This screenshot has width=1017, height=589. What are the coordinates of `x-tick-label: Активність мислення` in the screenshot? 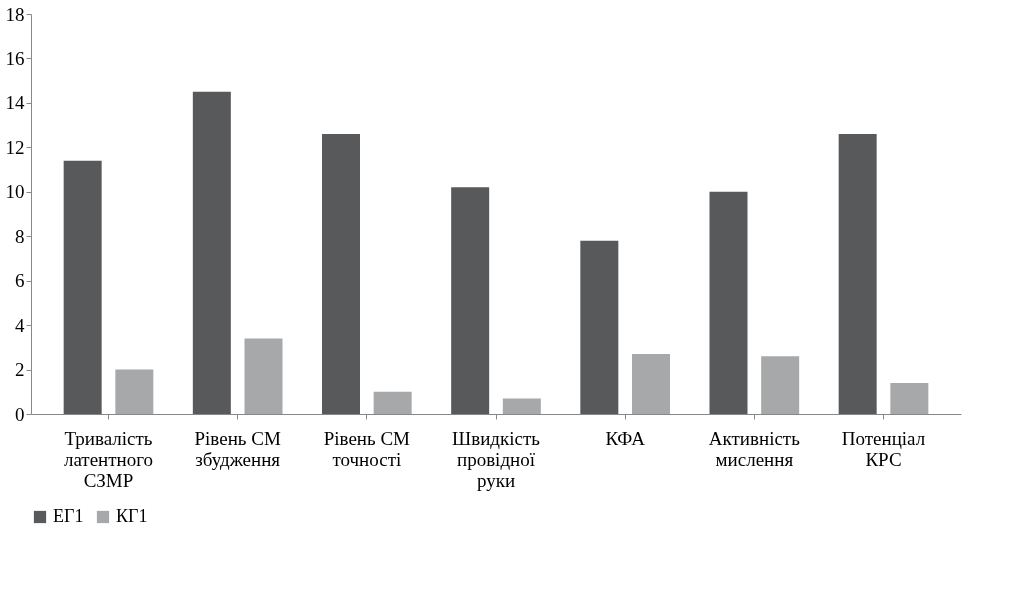 It's located at (754, 448).